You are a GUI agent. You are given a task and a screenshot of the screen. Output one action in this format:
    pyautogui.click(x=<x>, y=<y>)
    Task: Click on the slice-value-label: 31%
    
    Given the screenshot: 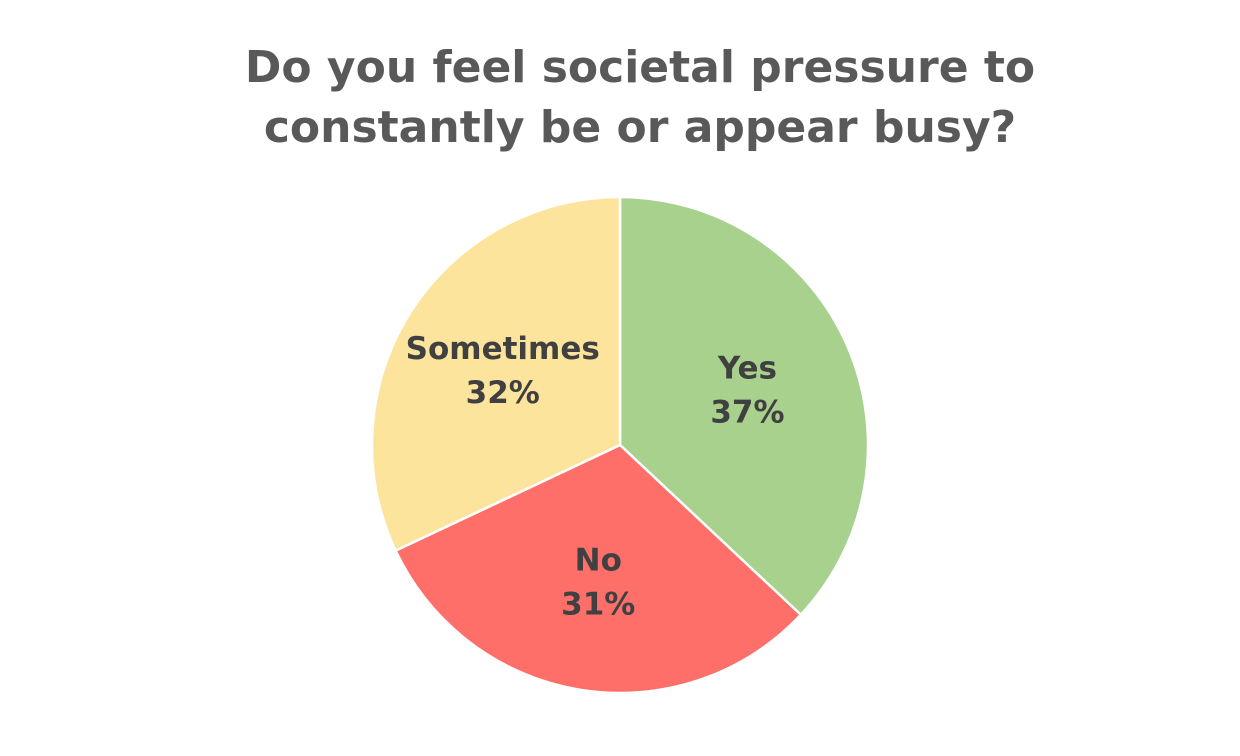 What is the action you would take?
    pyautogui.click(x=598, y=605)
    